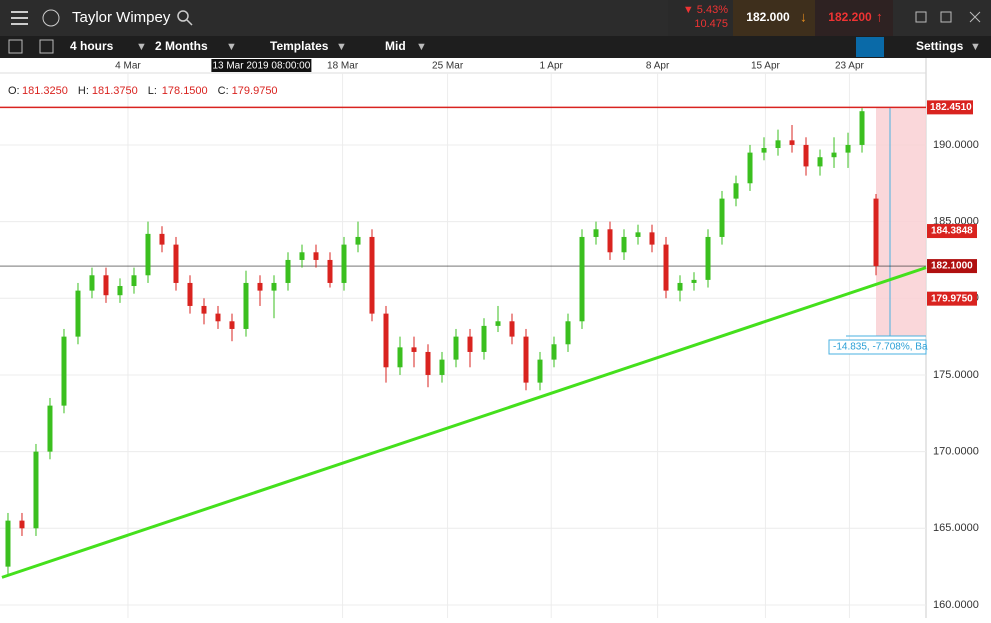  I want to click on change-box, so click(700, 18).